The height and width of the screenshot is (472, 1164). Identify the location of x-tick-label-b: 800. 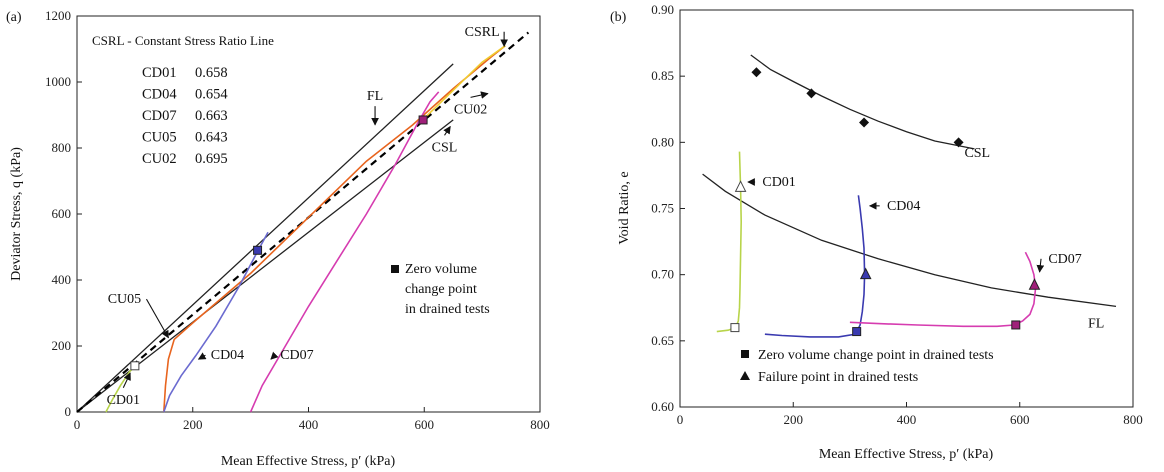
(1133, 419).